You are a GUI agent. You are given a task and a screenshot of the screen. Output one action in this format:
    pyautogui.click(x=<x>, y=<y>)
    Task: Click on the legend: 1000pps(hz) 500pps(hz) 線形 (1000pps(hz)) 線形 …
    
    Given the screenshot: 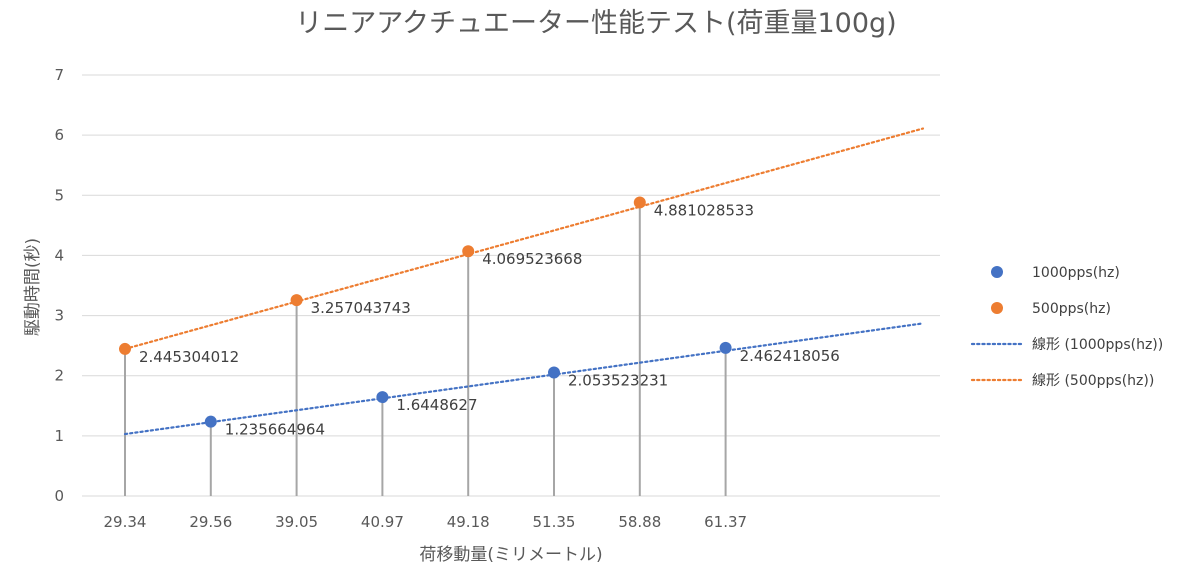 What is the action you would take?
    pyautogui.click(x=1066, y=327)
    